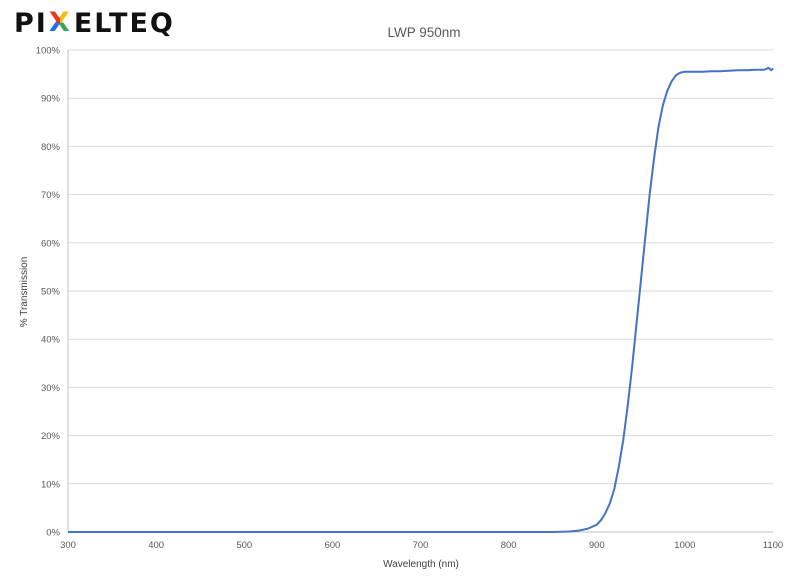  I want to click on y-tick-label: 50%, so click(51, 292).